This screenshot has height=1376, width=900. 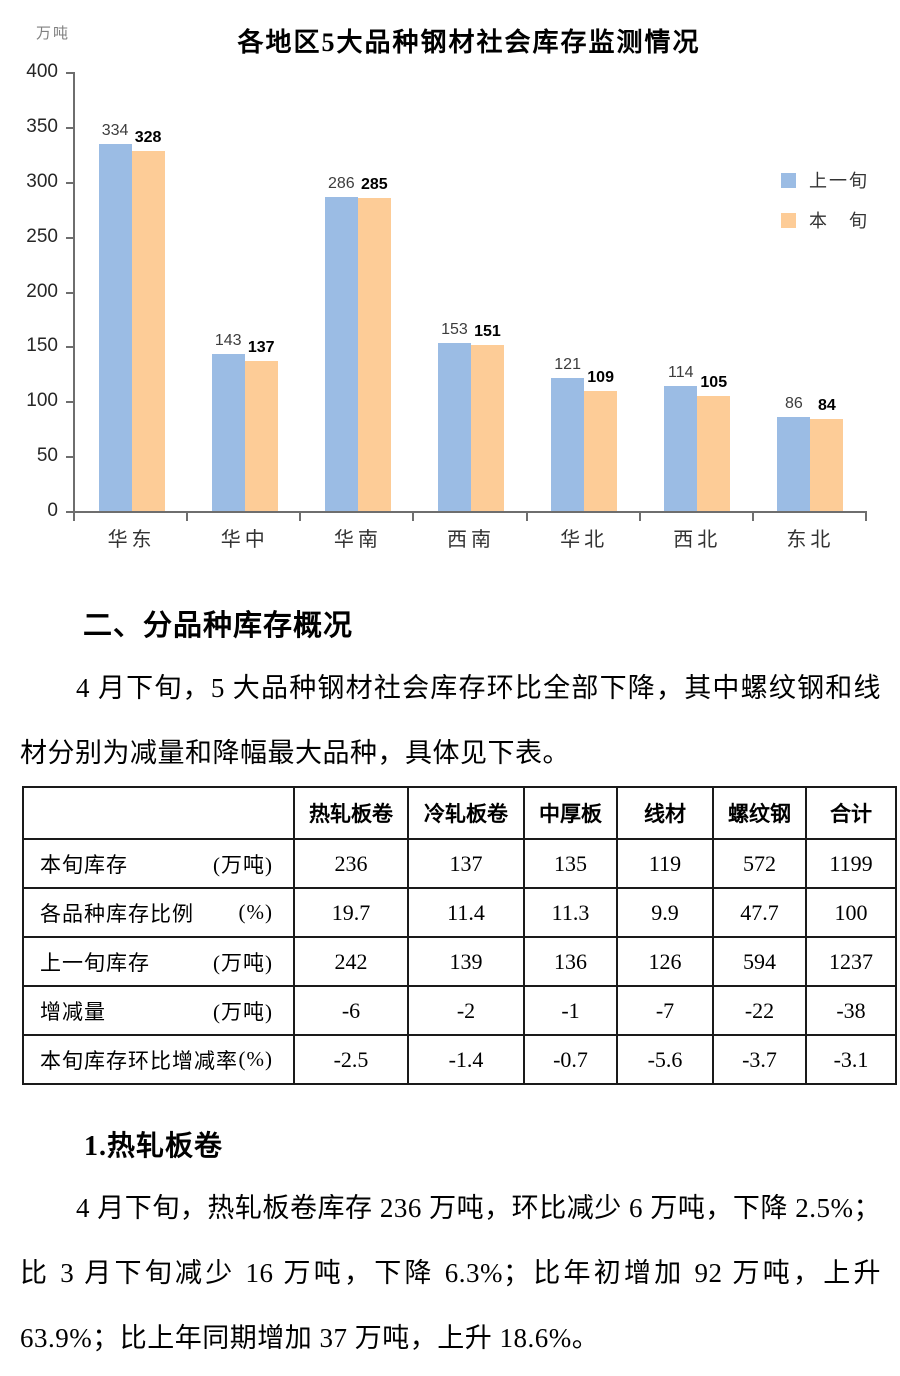 What do you see at coordinates (470, 512) in the screenshot?
I see `x-axis-line` at bounding box center [470, 512].